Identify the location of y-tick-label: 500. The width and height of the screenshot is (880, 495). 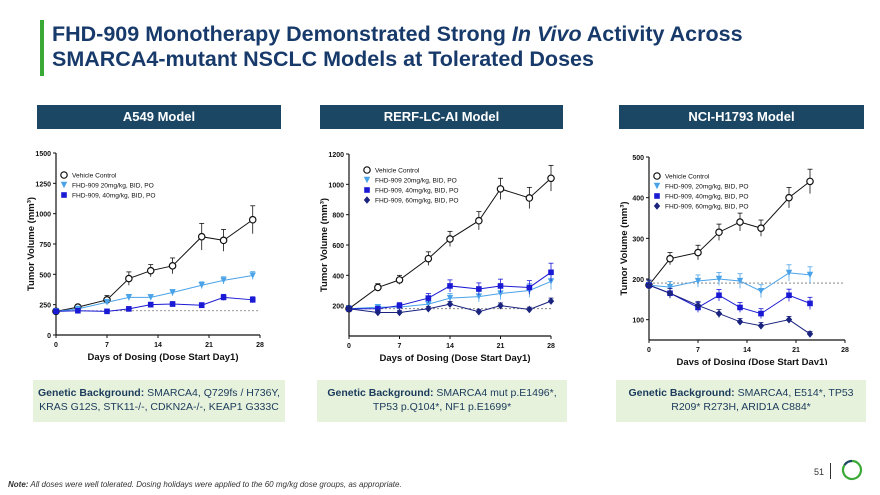
(45, 275).